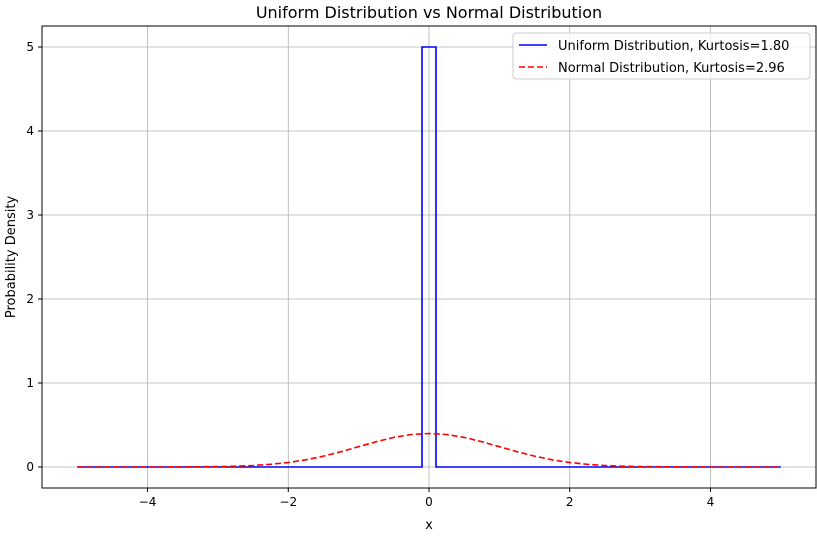 Image resolution: width=817 pixels, height=536 pixels. What do you see at coordinates (429, 450) in the screenshot?
I see `series-line-normal` at bounding box center [429, 450].